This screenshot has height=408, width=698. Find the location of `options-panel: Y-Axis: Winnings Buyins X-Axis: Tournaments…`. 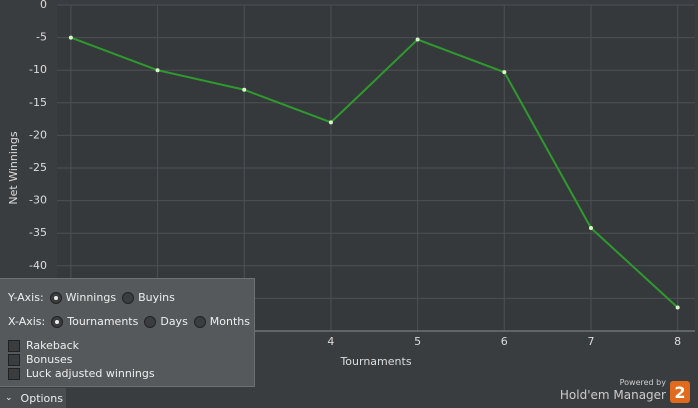

options-panel: Y-Axis: Winnings Buyins X-Axis: Tournaments… is located at coordinates (127, 332).